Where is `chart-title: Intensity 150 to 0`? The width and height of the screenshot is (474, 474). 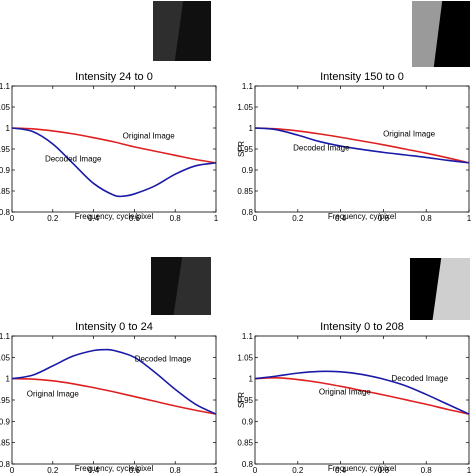 chart-title: Intensity 150 to 0 is located at coordinates (362, 77).